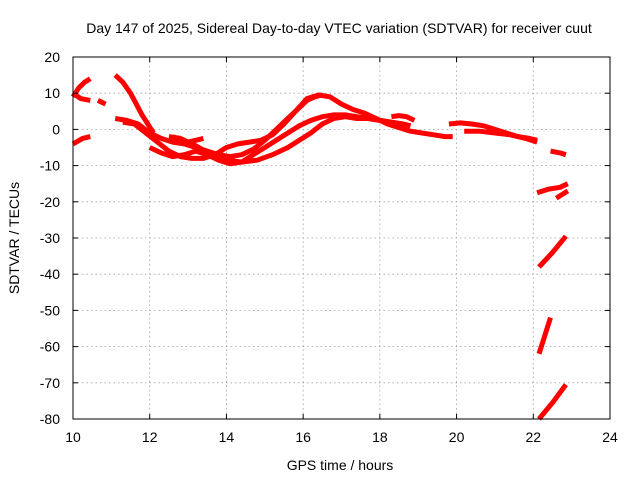 This screenshot has width=640, height=480. Describe the element at coordinates (227, 437) in the screenshot. I see `x-tick-label: 14` at that location.